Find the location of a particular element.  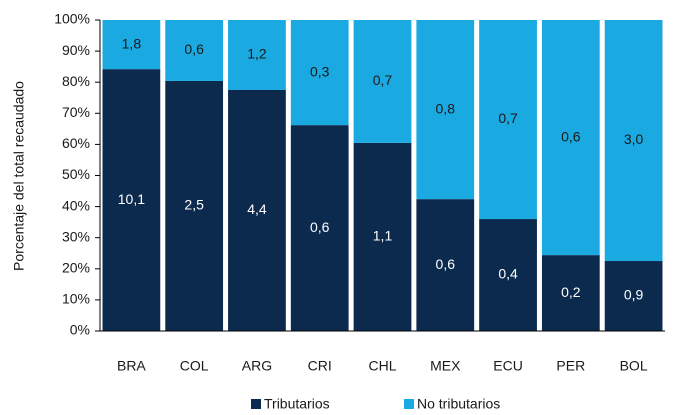

y-tick-label: 80% is located at coordinates (76, 81).